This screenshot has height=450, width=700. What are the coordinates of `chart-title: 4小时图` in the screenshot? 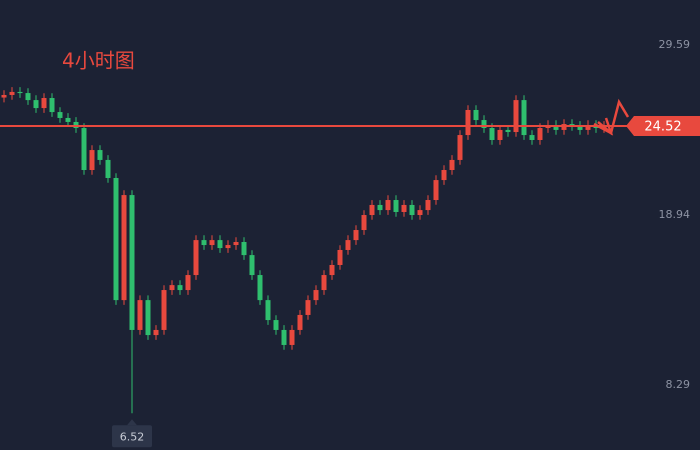 It's located at (98, 61).